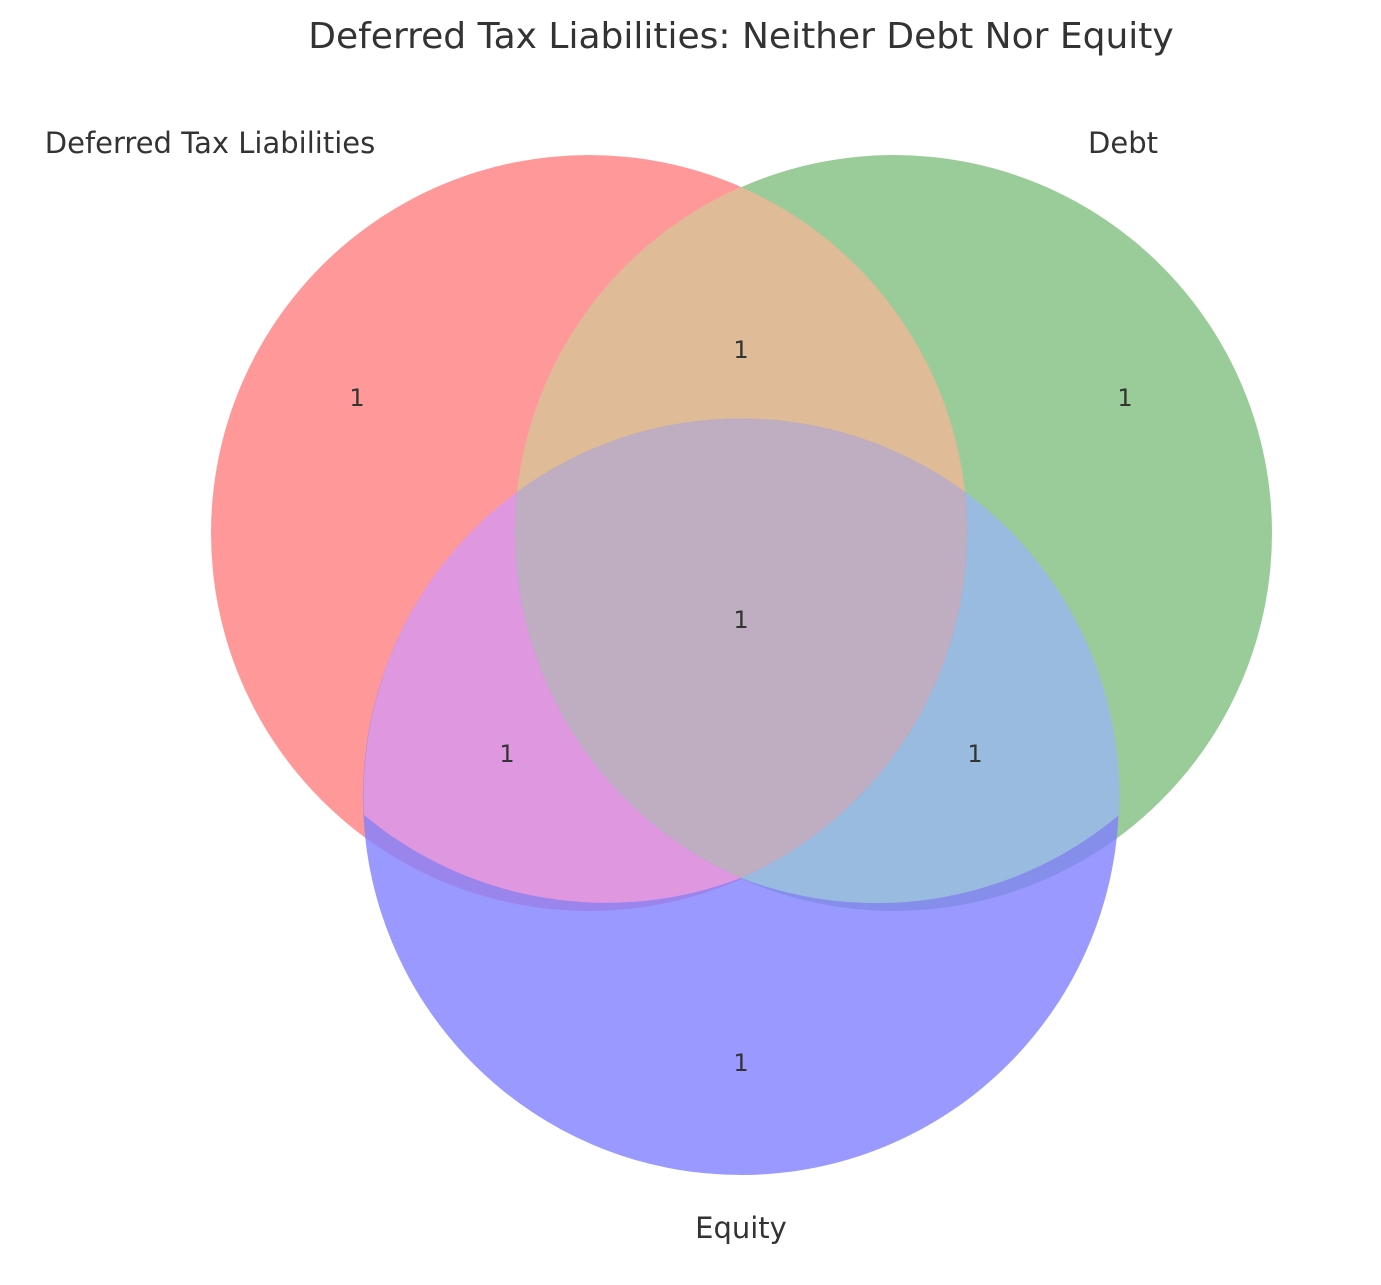  What do you see at coordinates (356, 398) in the screenshot?
I see `count-dtl-only: 1` at bounding box center [356, 398].